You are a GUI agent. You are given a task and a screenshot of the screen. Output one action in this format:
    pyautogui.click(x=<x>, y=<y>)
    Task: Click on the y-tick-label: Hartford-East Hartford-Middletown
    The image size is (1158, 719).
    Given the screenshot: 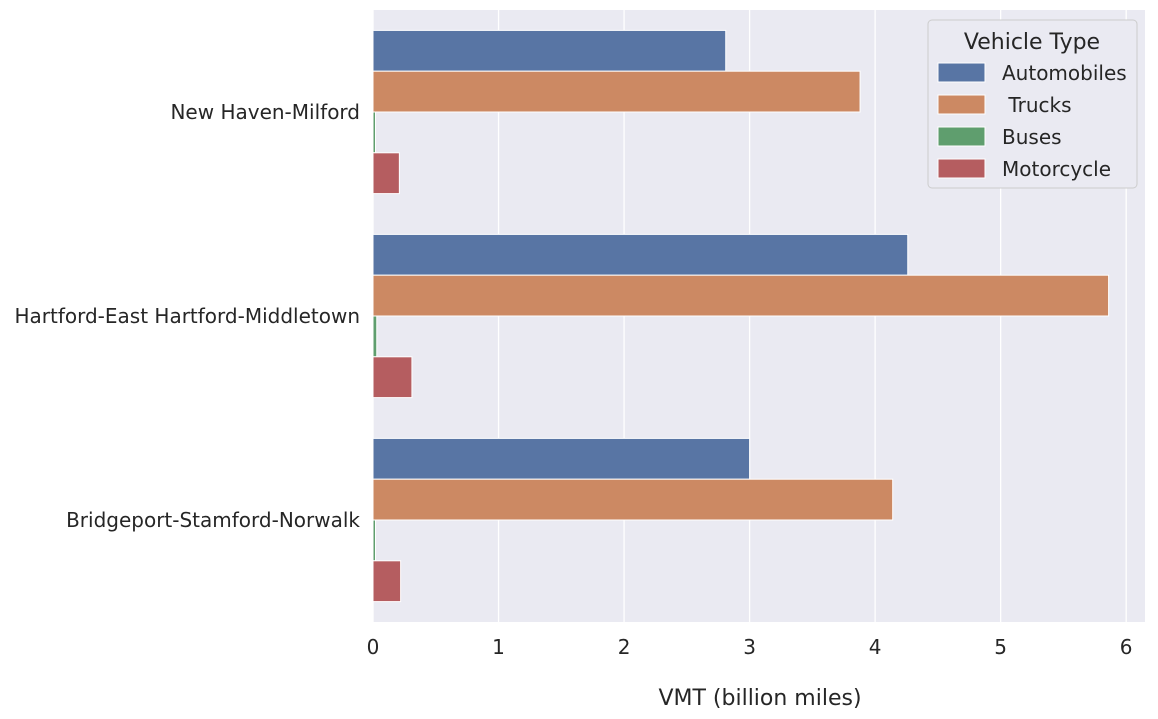 What is the action you would take?
    pyautogui.click(x=187, y=316)
    